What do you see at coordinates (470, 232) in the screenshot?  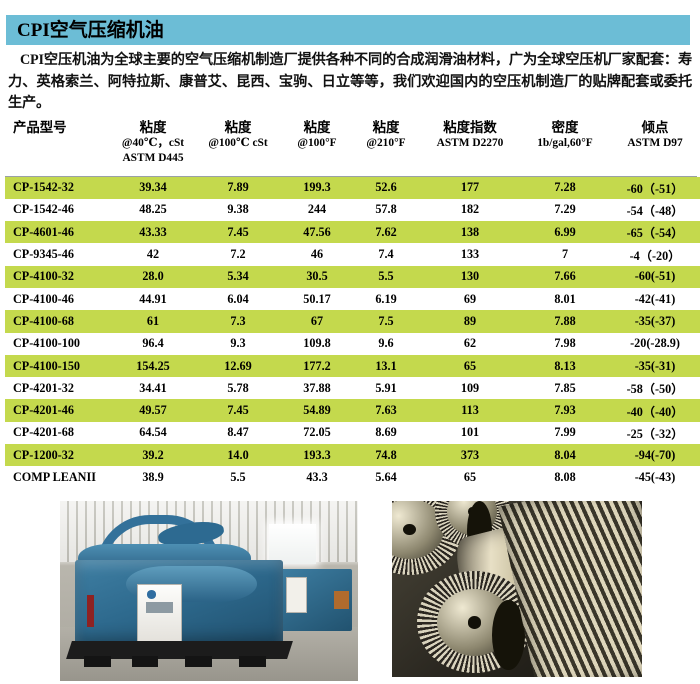 I see `table-cell: 138` at bounding box center [470, 232].